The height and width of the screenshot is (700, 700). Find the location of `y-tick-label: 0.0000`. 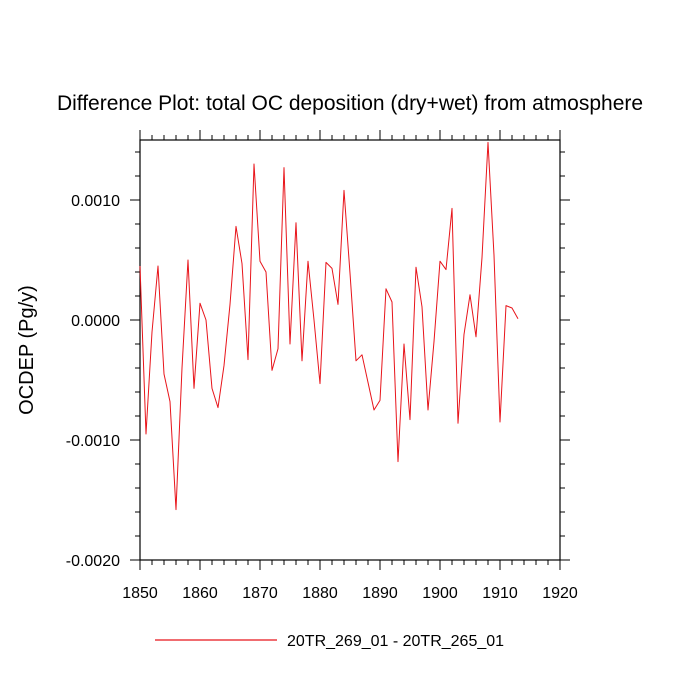

y-tick-label: 0.0000 is located at coordinates (95, 321).